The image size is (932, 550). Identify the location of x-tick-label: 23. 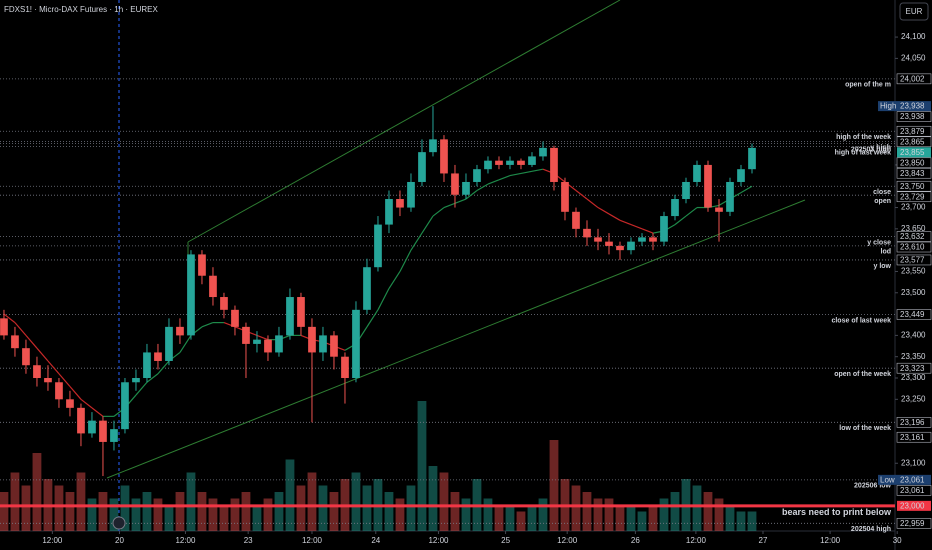
(248, 540).